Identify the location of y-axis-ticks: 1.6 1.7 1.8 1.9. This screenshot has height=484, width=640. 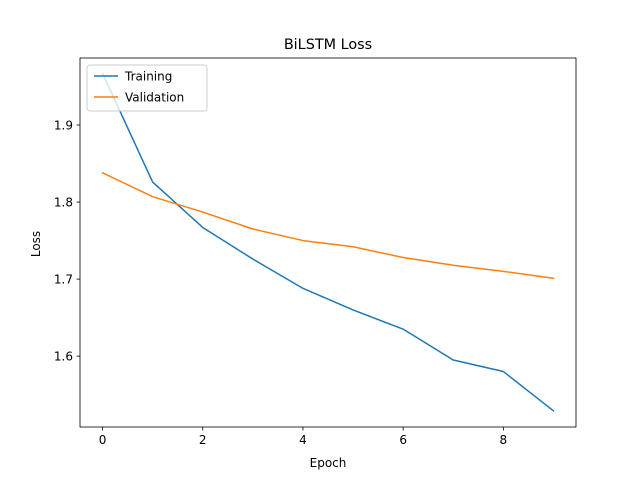
(67, 241).